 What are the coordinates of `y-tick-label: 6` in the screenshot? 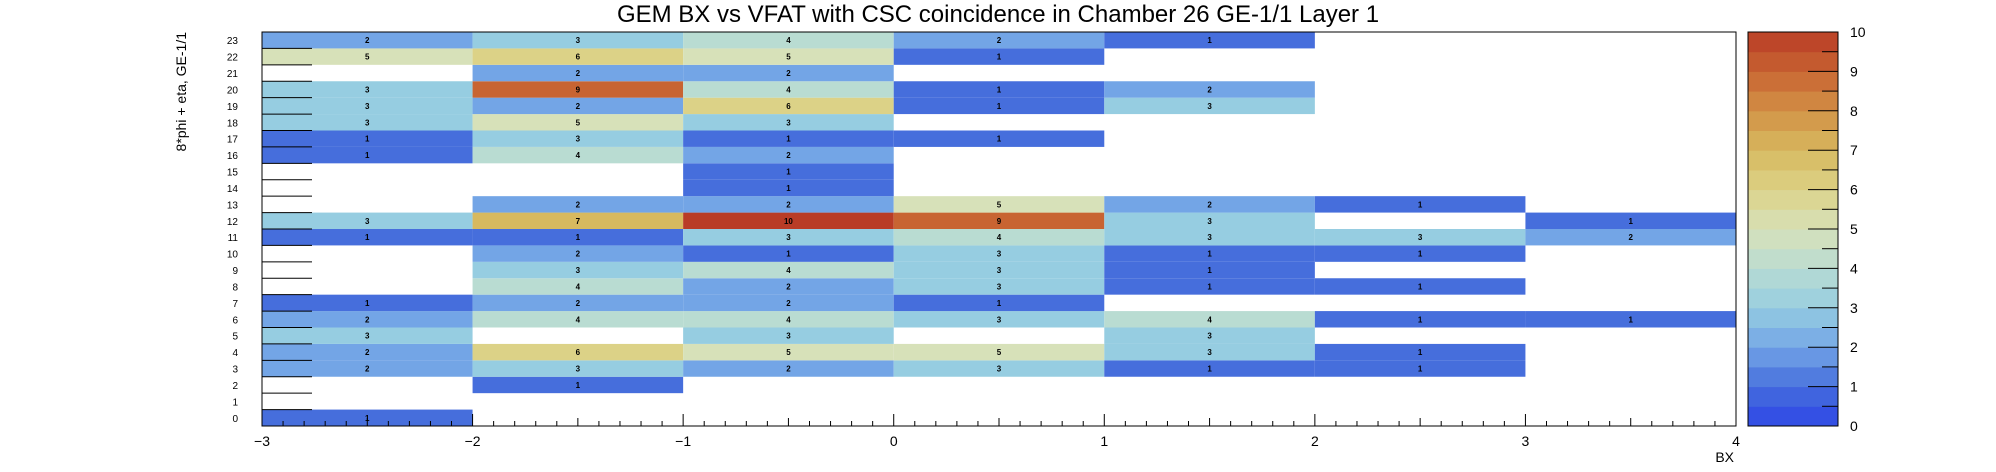 It's located at (235, 320).